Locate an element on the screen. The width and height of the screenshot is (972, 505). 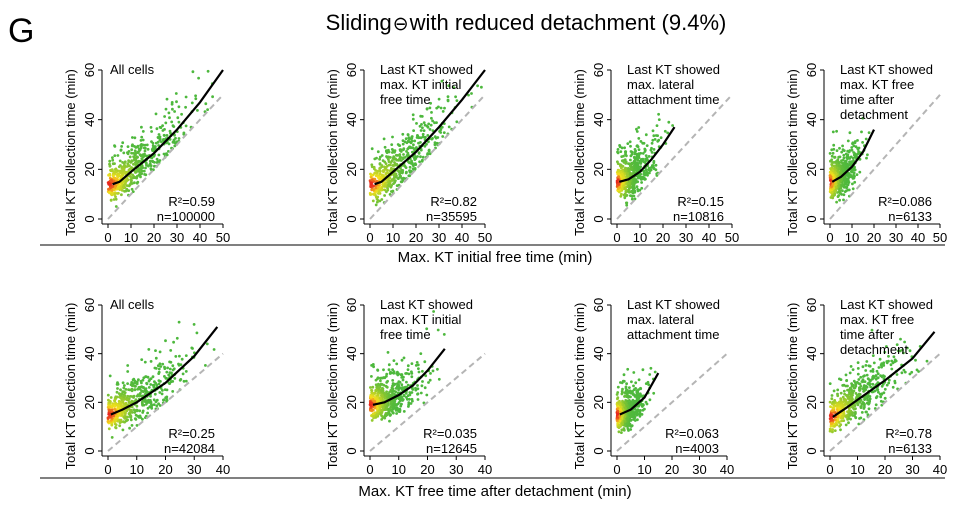
x-tick-label: 20 is located at coordinates (885, 469).